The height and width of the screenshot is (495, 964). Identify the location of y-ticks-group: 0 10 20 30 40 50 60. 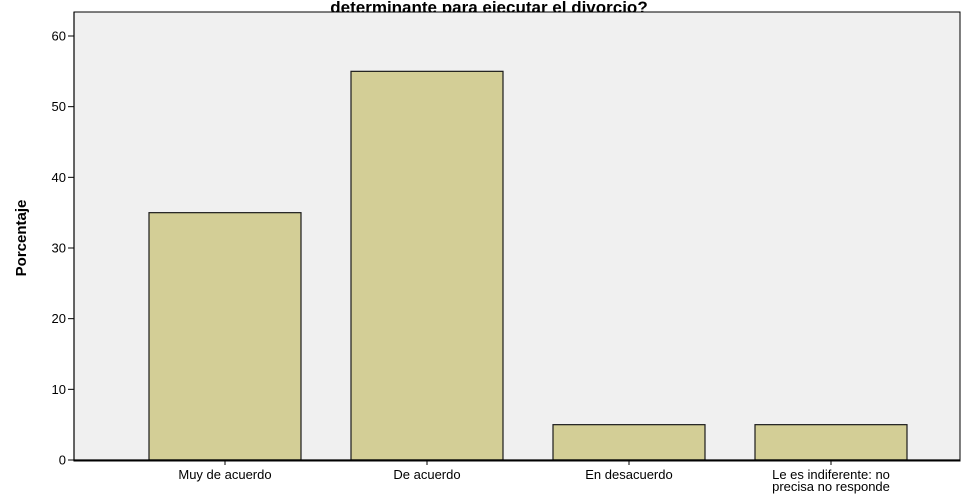
(63, 248).